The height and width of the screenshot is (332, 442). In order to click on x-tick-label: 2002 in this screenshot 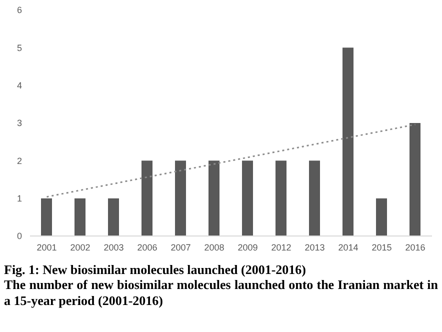, I will do `click(80, 247)`.